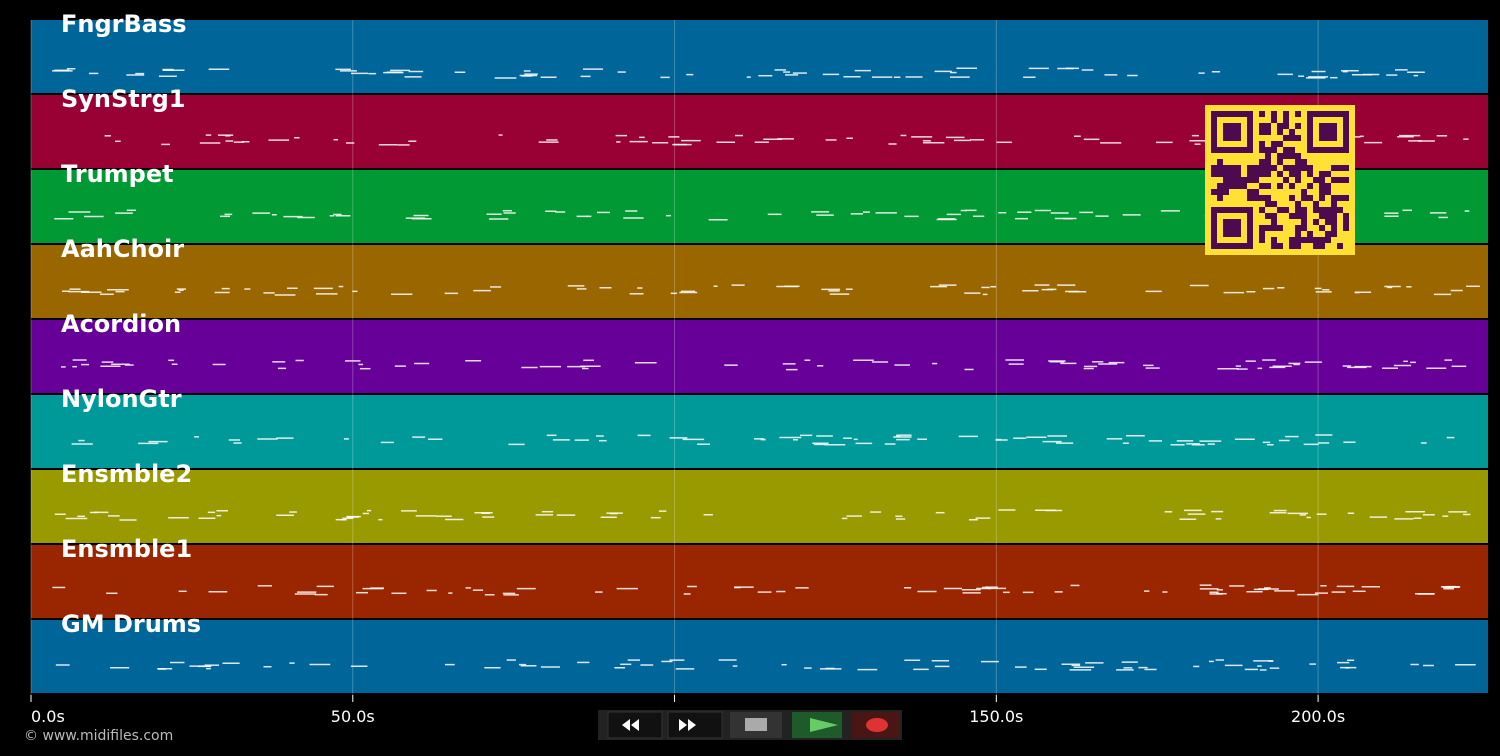 Image resolution: width=1500 pixels, height=756 pixels. I want to click on rewind-button, so click(635, 725).